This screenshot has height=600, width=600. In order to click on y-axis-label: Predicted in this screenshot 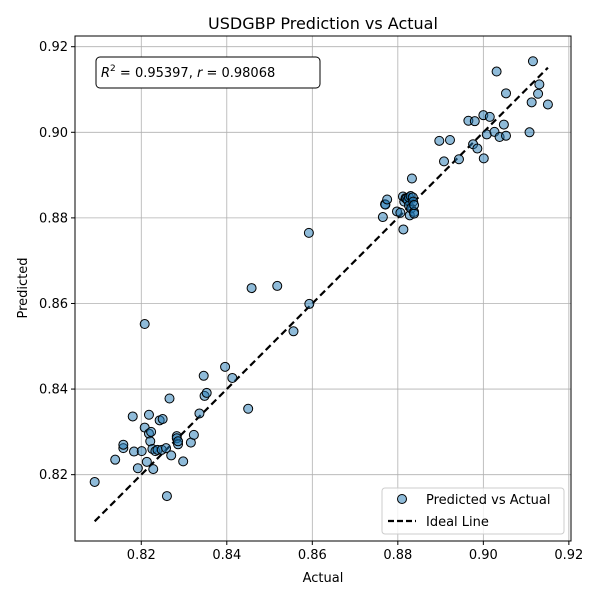, I will do `click(23, 287)`.